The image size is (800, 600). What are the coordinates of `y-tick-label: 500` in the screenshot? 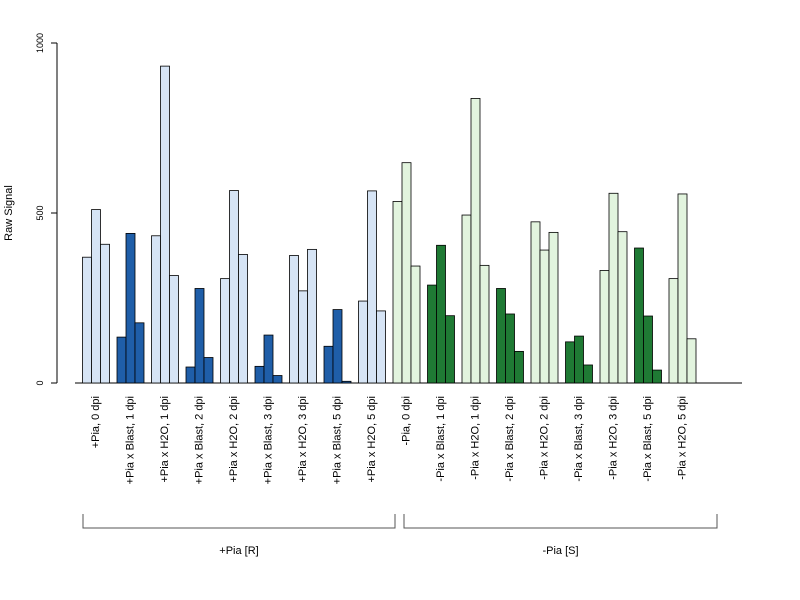 It's located at (40, 212).